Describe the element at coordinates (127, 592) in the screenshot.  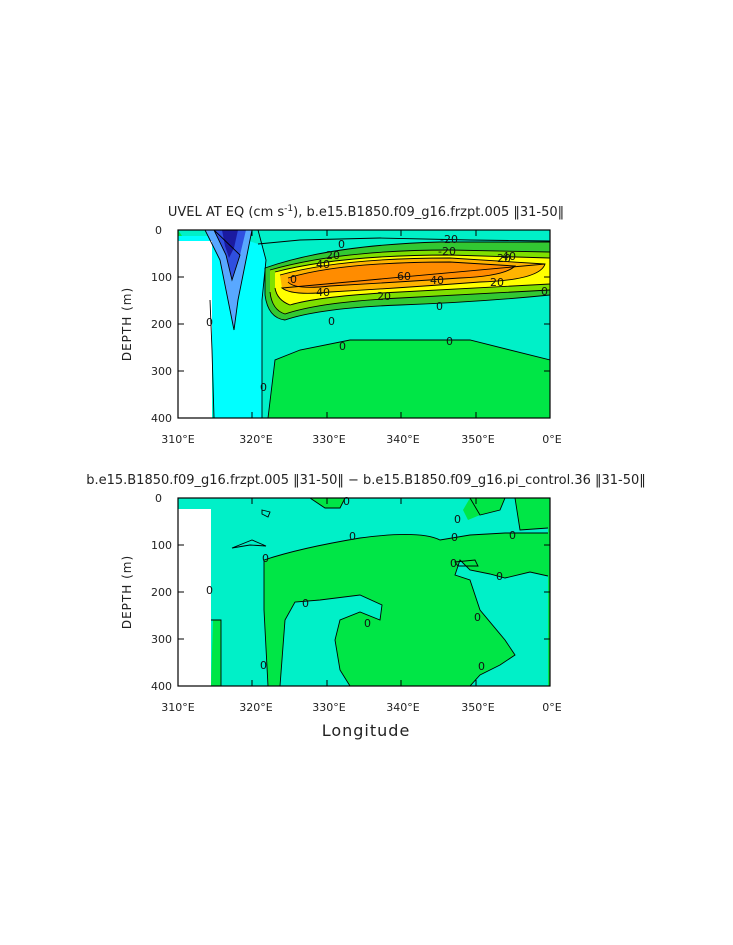
I see `panel-2-y-axis-label: DEPTH (m)` at that location.